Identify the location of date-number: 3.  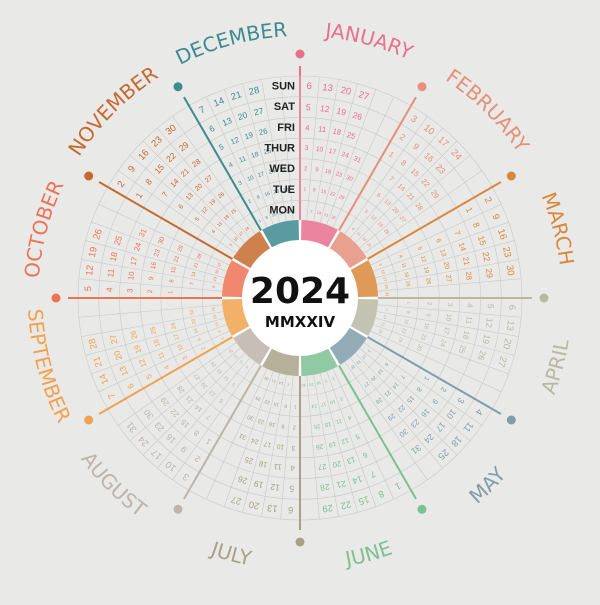
(185, 358).